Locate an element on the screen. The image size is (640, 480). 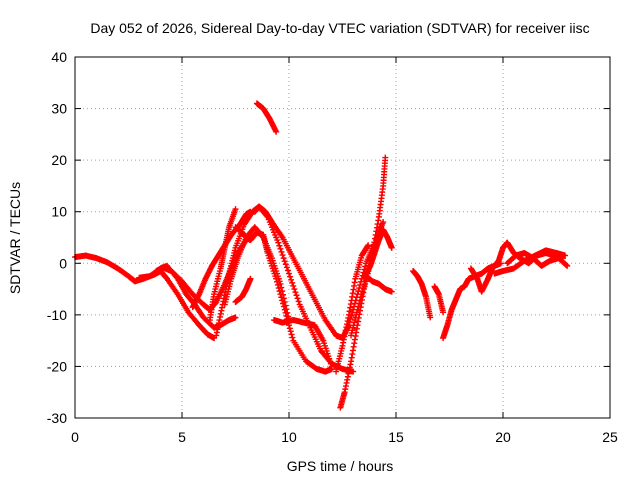
x-tick-label: 15 is located at coordinates (396, 437).